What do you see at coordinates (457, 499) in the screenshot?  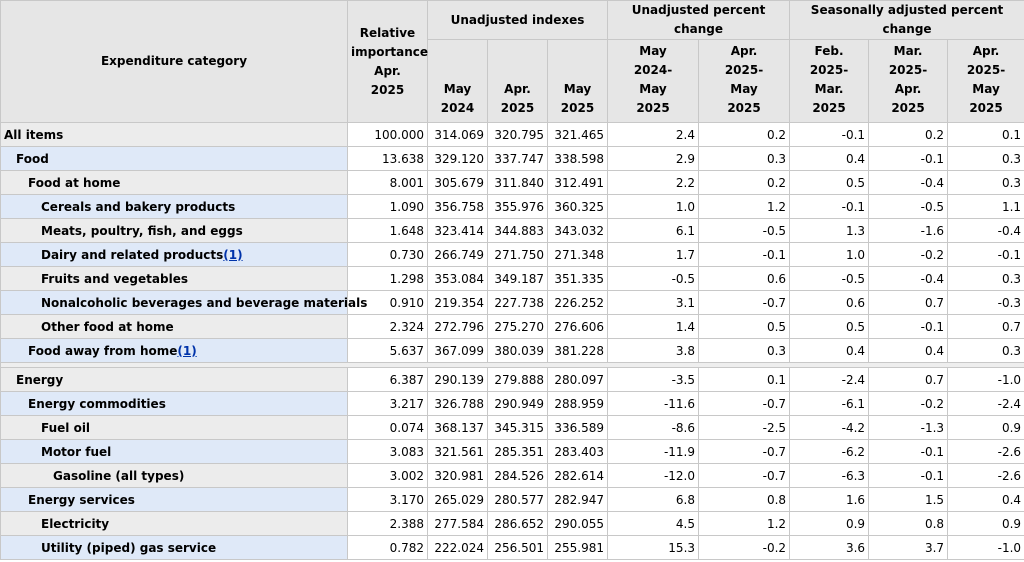 I see `value-cell: 265.029` at bounding box center [457, 499].